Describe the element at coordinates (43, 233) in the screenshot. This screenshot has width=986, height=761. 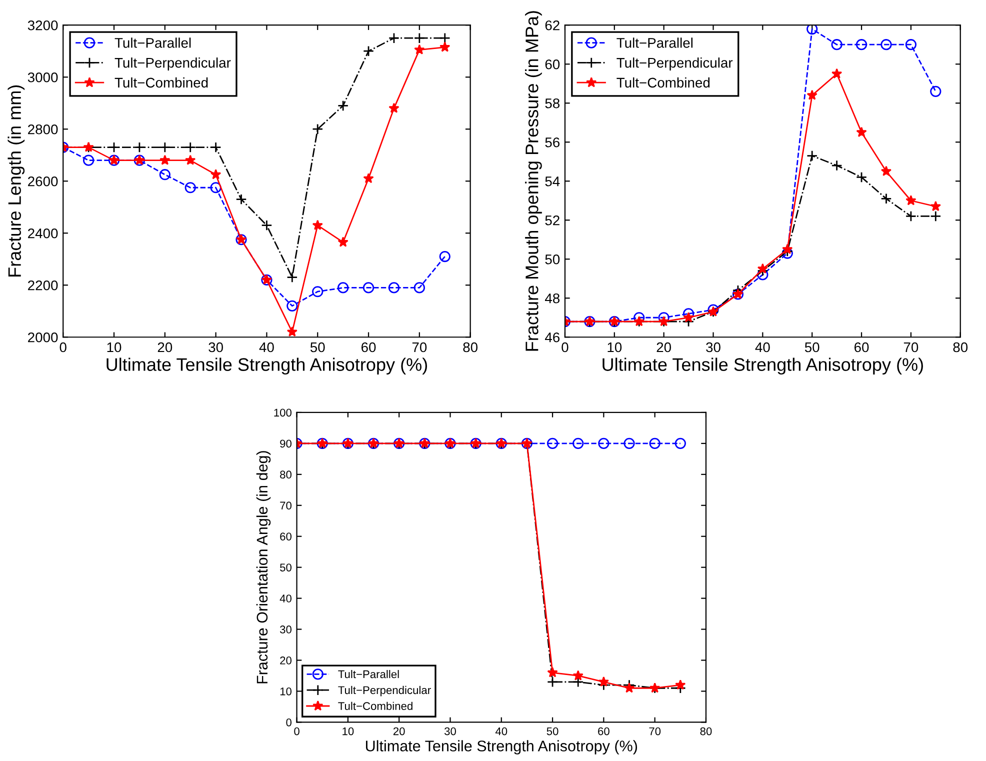
I see `y-tick-label: 2400` at that location.